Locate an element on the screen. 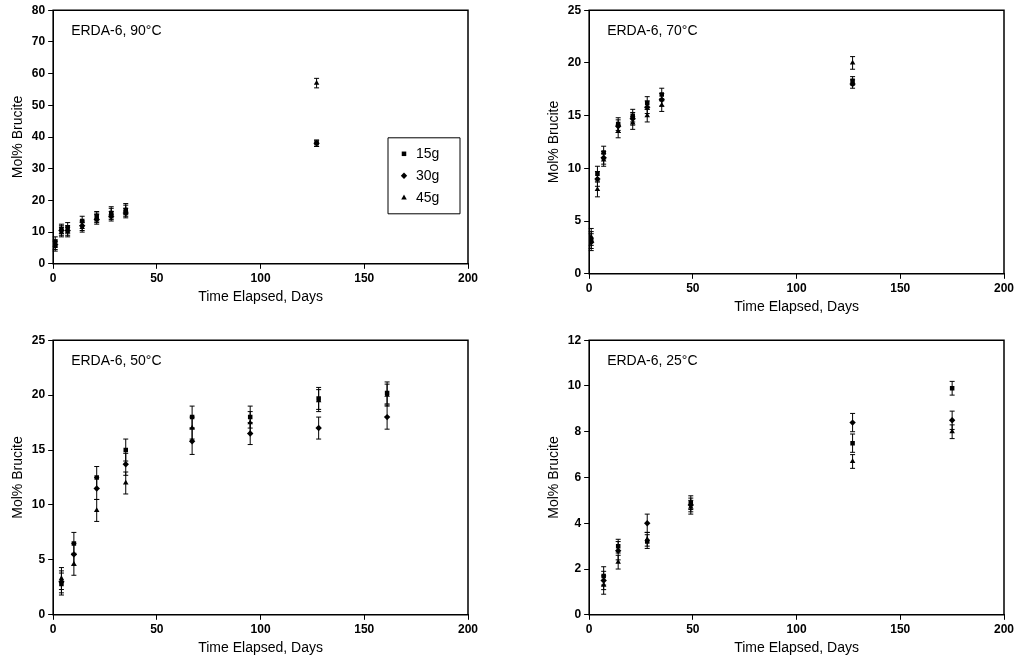  y-tick-label: 70 is located at coordinates (38, 41).